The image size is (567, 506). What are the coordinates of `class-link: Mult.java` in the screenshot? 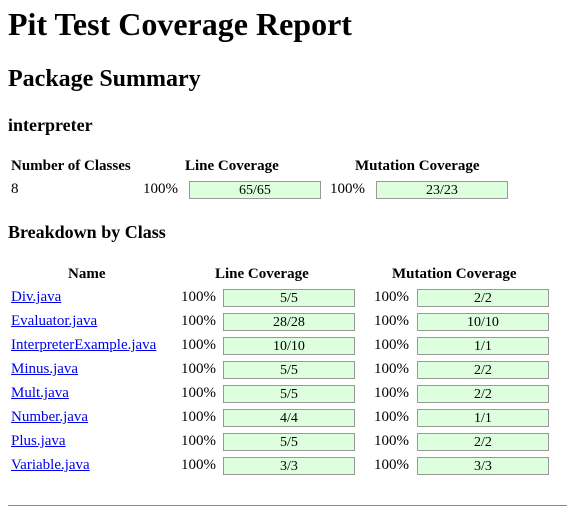 It's located at (40, 393).